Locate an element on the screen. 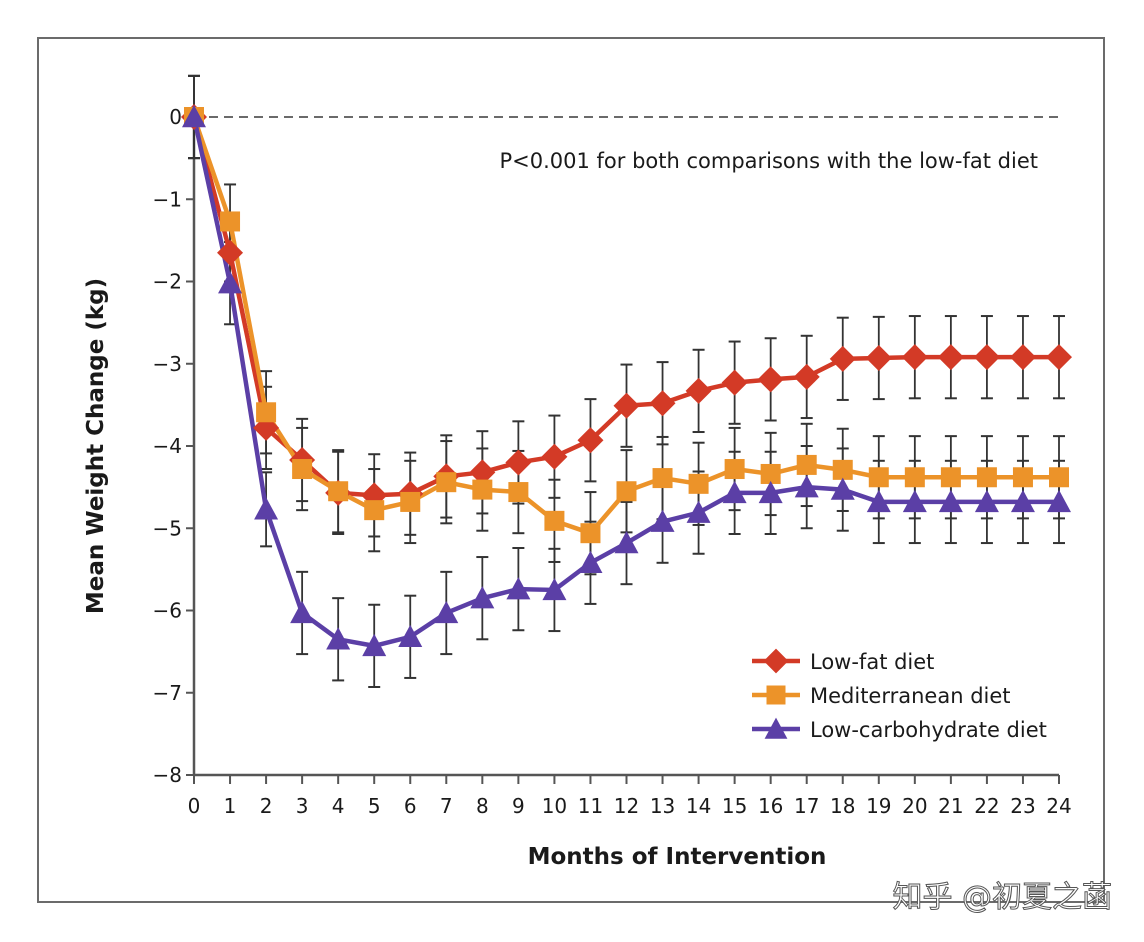 The height and width of the screenshot is (942, 1144). x-tick-label: 3 is located at coordinates (302, 806).